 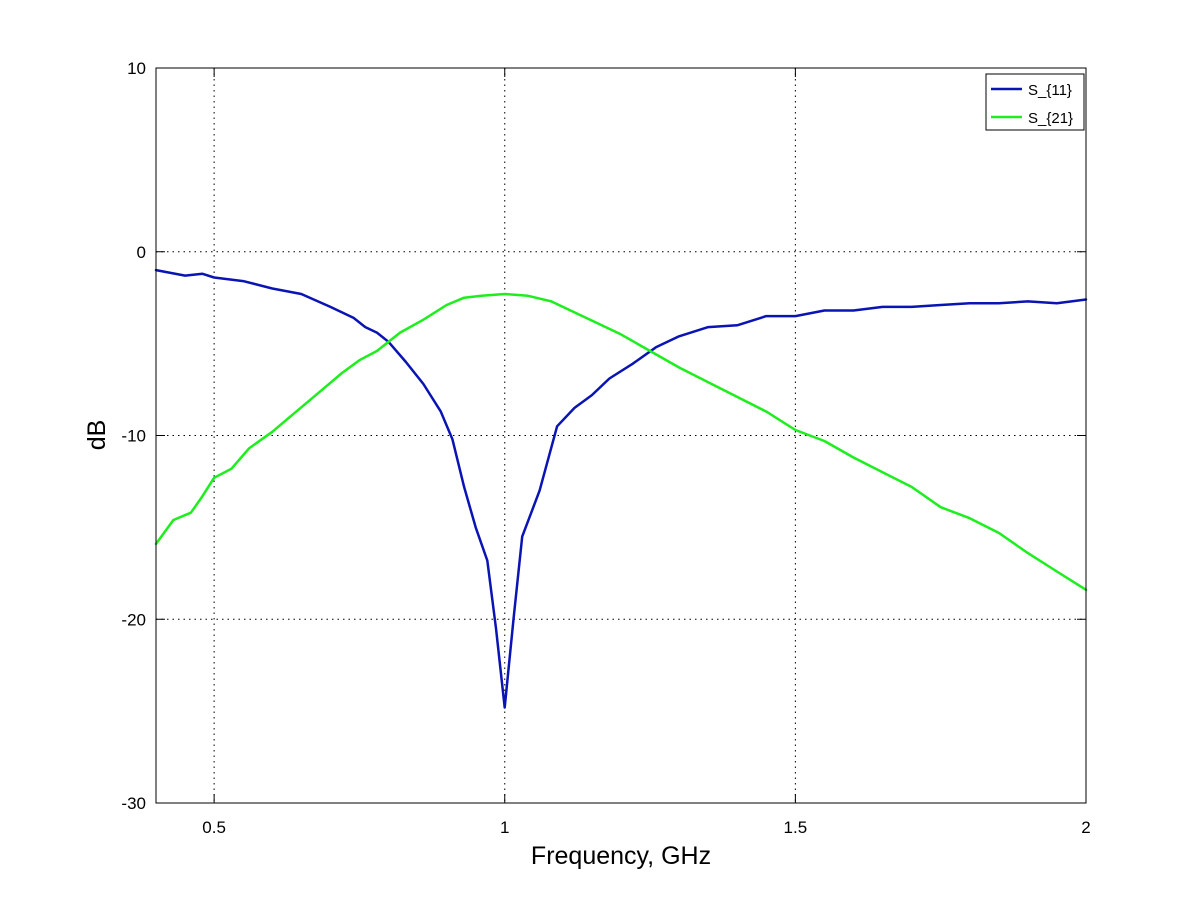 What do you see at coordinates (1050, 90) in the screenshot?
I see `legend-label-s11: S_{11}` at bounding box center [1050, 90].